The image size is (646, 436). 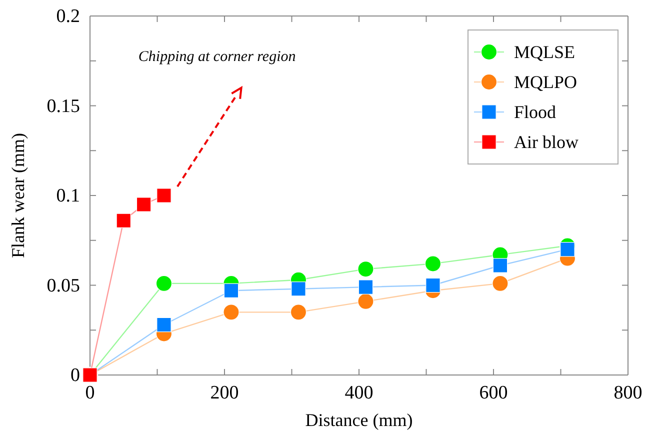 I want to click on x-tick-label: 800, so click(x=628, y=393).